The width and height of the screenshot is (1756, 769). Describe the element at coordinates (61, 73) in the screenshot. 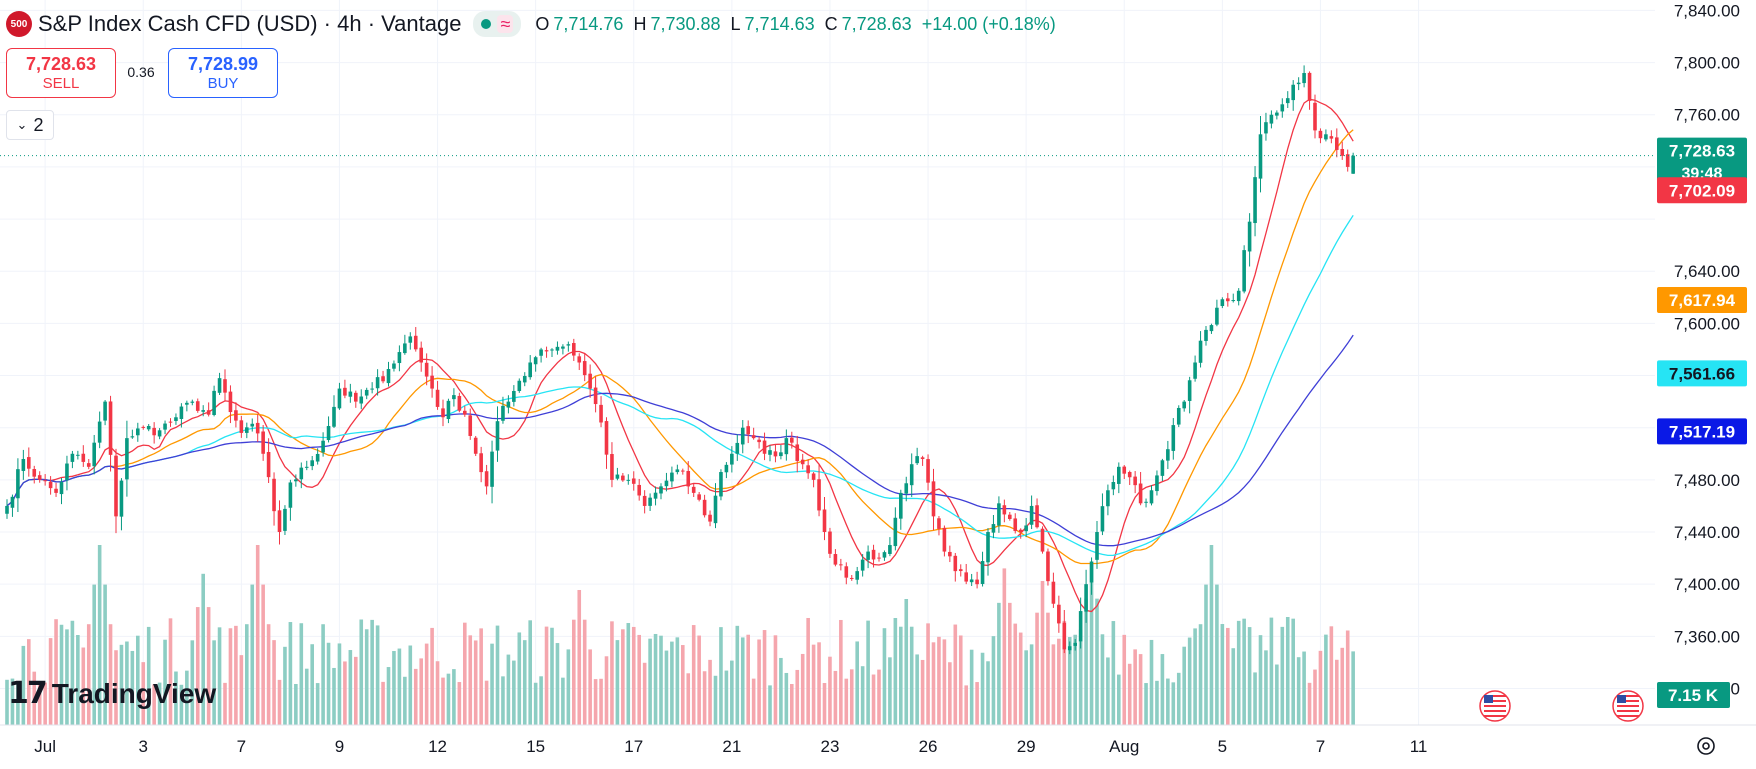

I see `sell-button: 7,728.63 SELL` at that location.